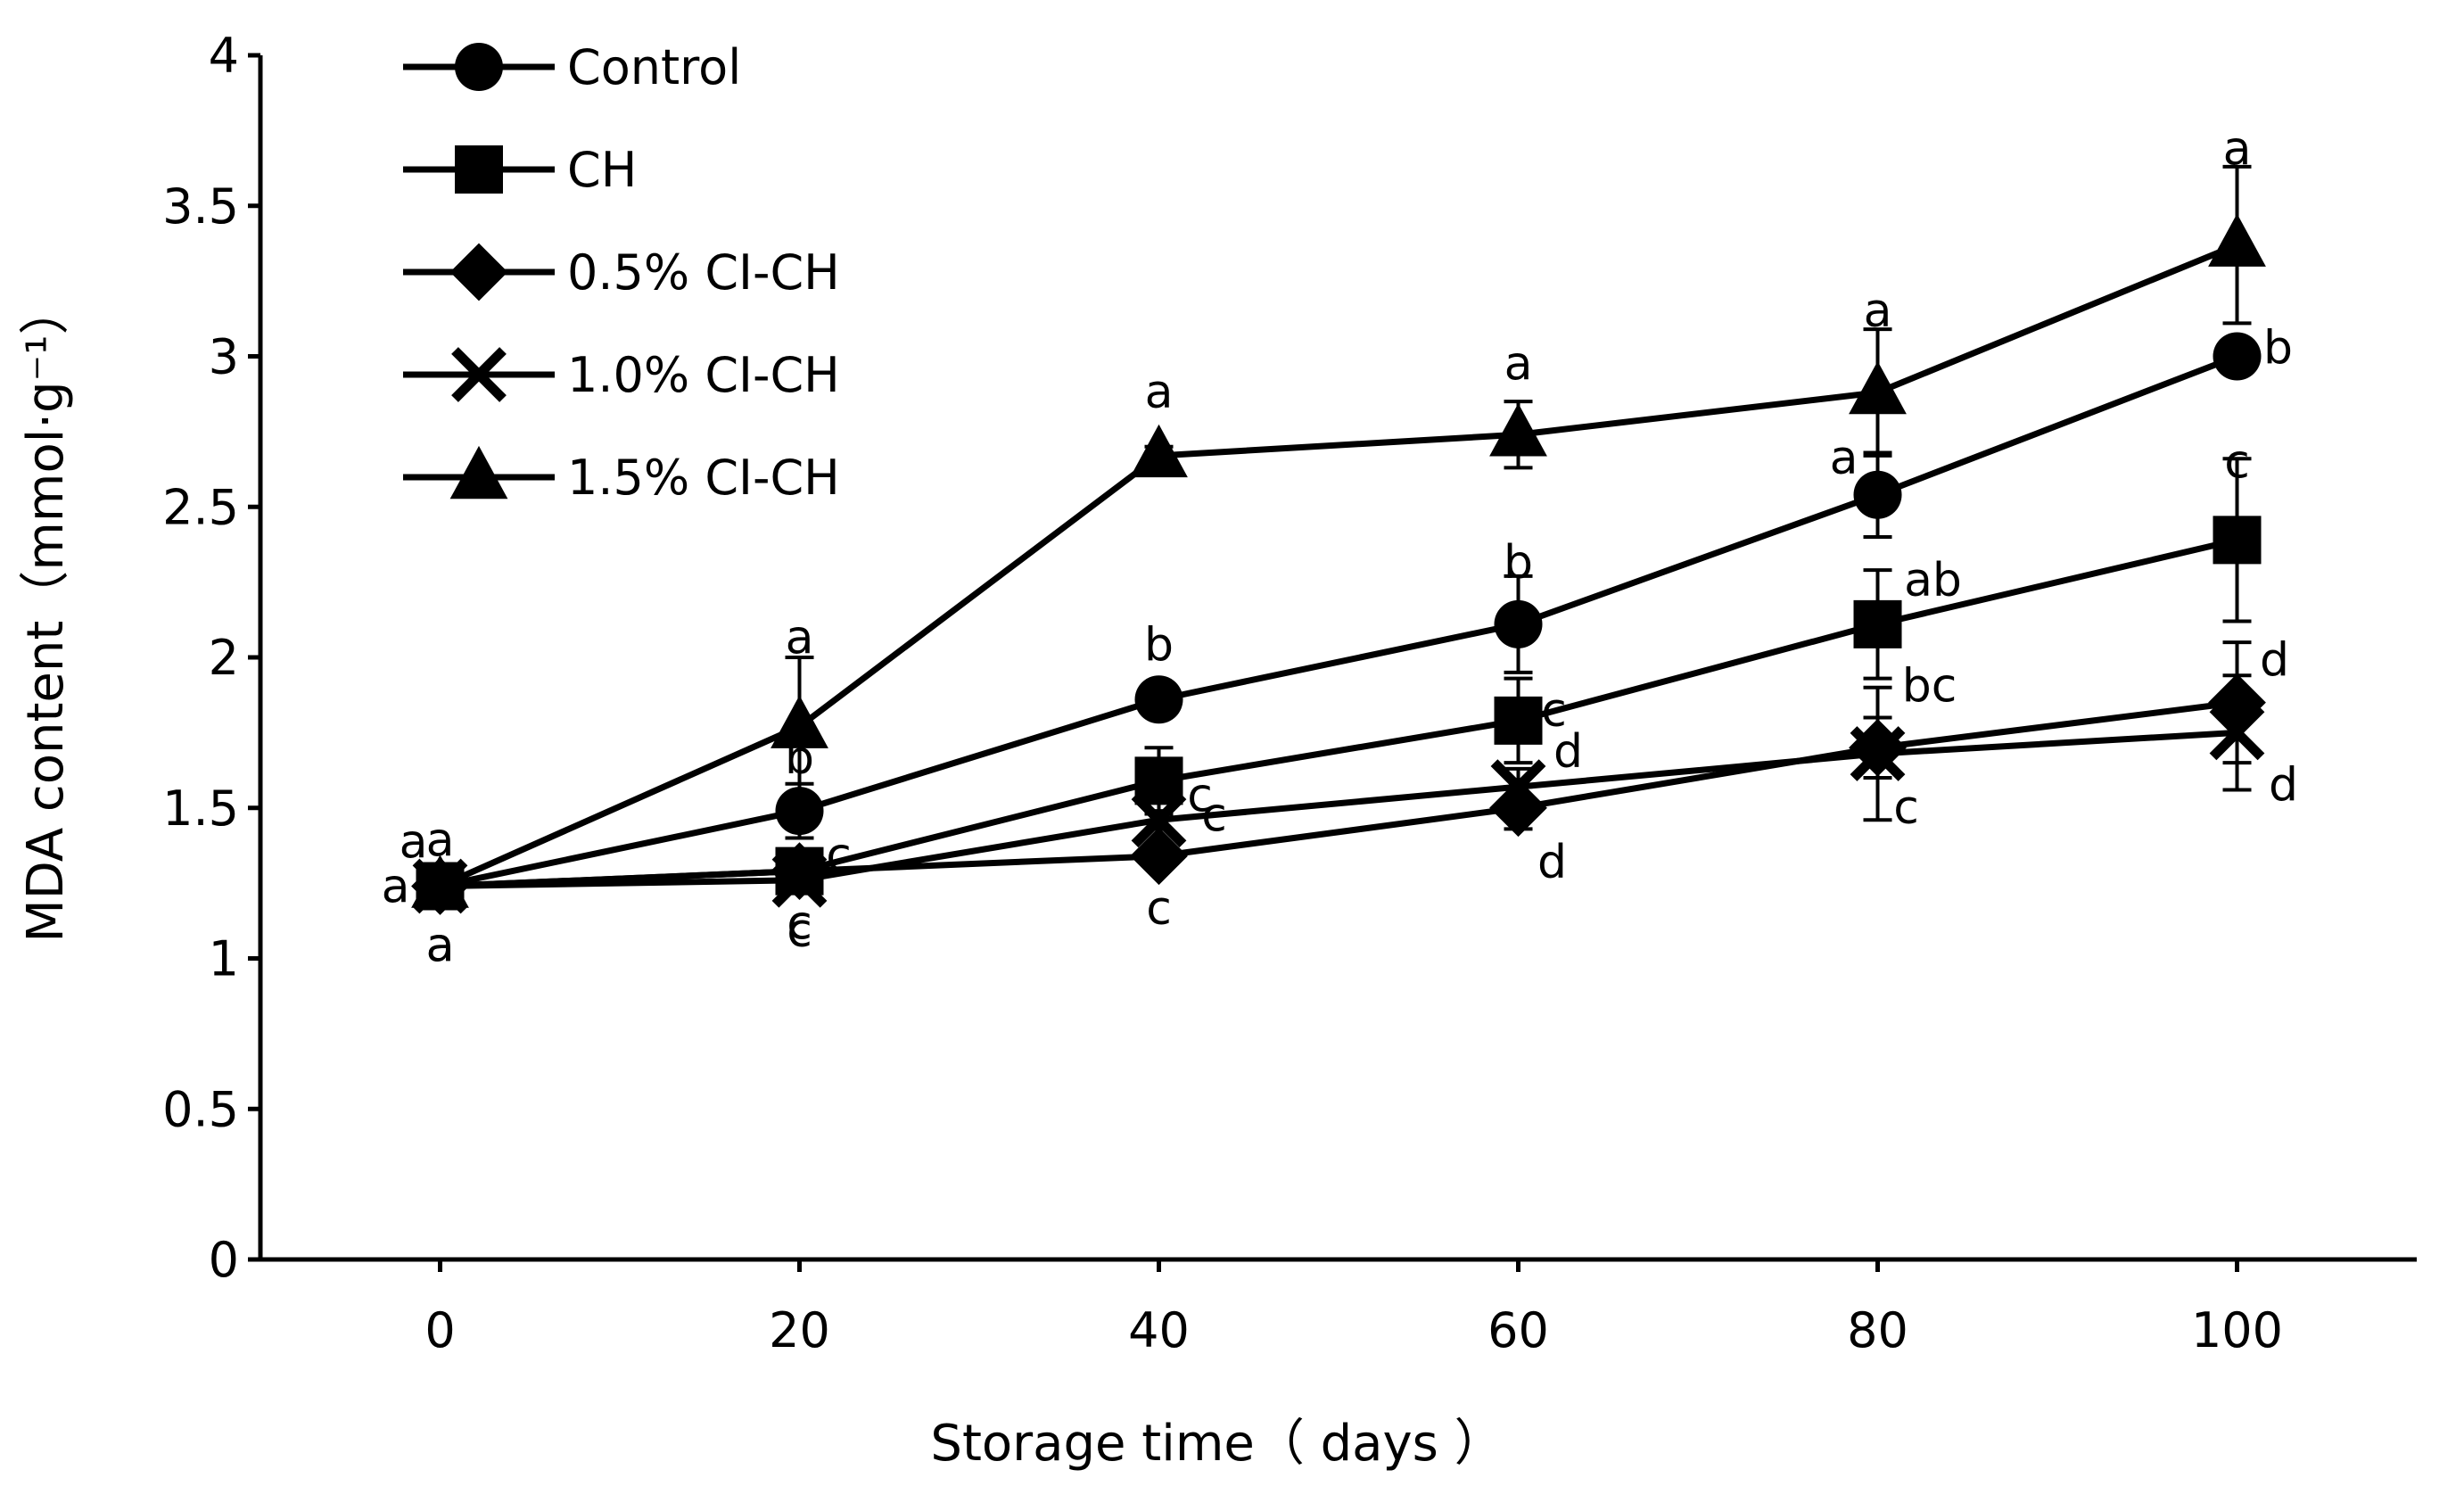  I want to click on y-tick-label: 3.5, so click(200, 206).